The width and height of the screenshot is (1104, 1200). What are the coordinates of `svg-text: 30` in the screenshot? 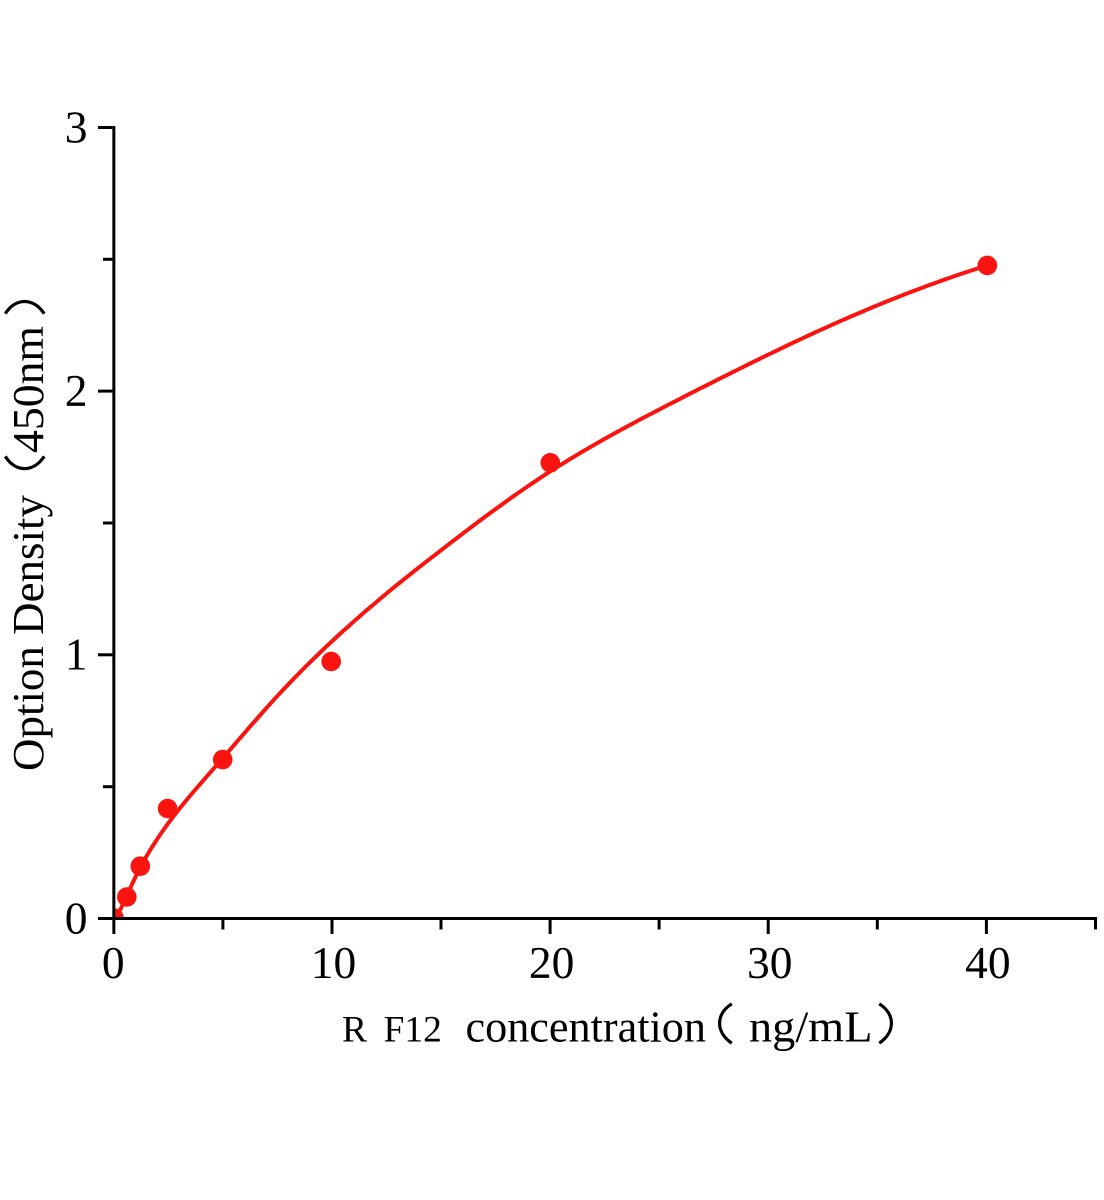 It's located at (770, 962).